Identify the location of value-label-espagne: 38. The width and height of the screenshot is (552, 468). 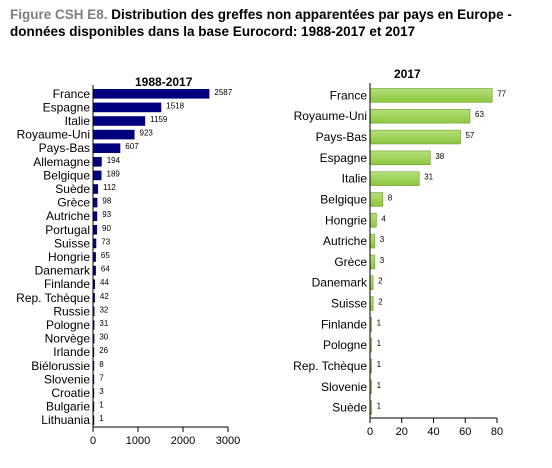
(439, 156).